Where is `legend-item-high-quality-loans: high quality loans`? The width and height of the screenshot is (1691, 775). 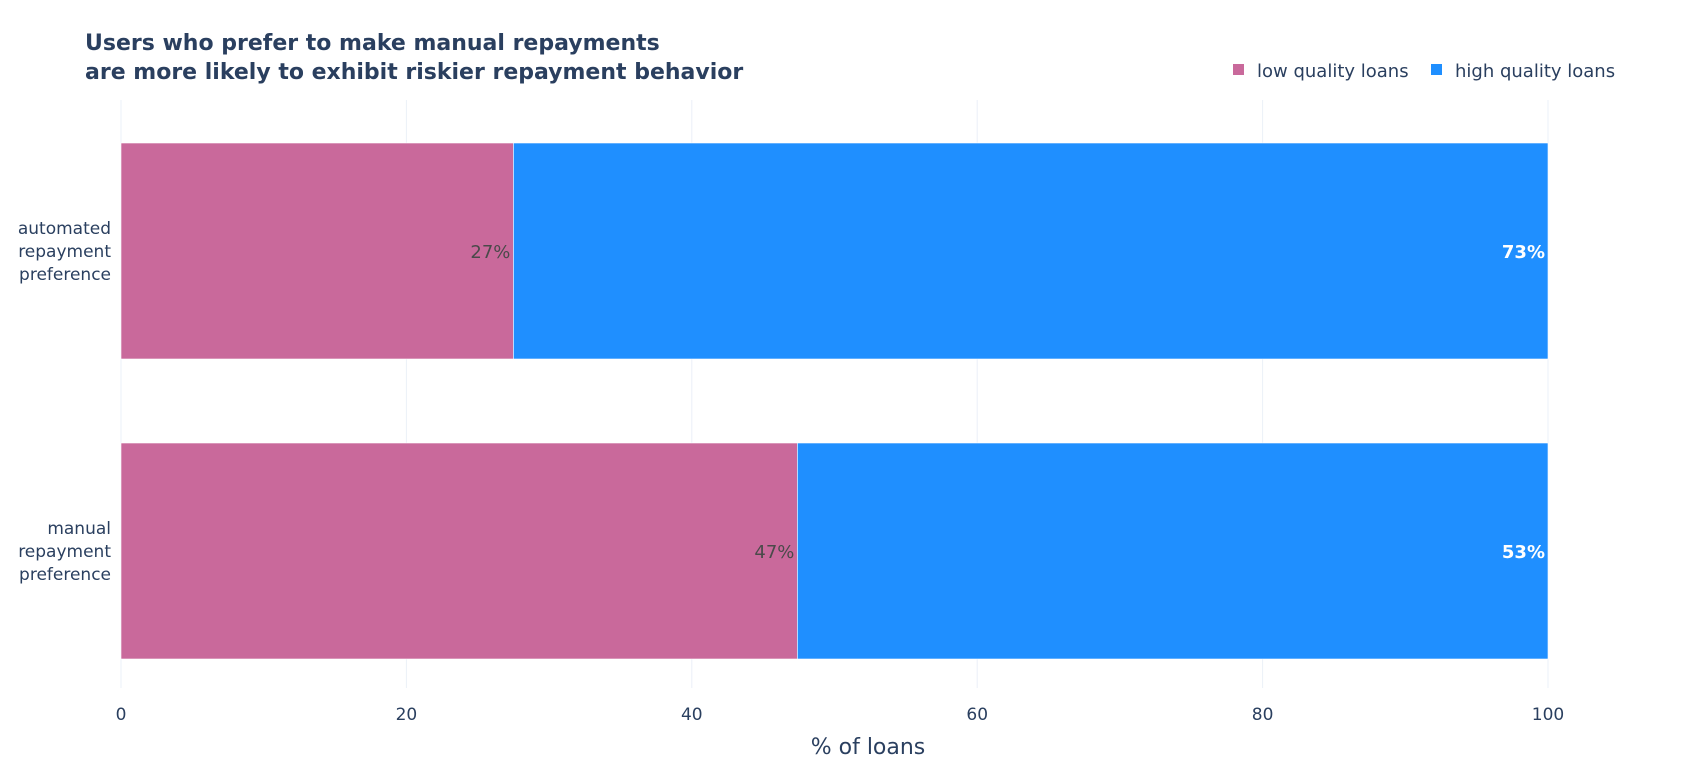
legend-item-high-quality-loans: high quality loans is located at coordinates (1523, 71).